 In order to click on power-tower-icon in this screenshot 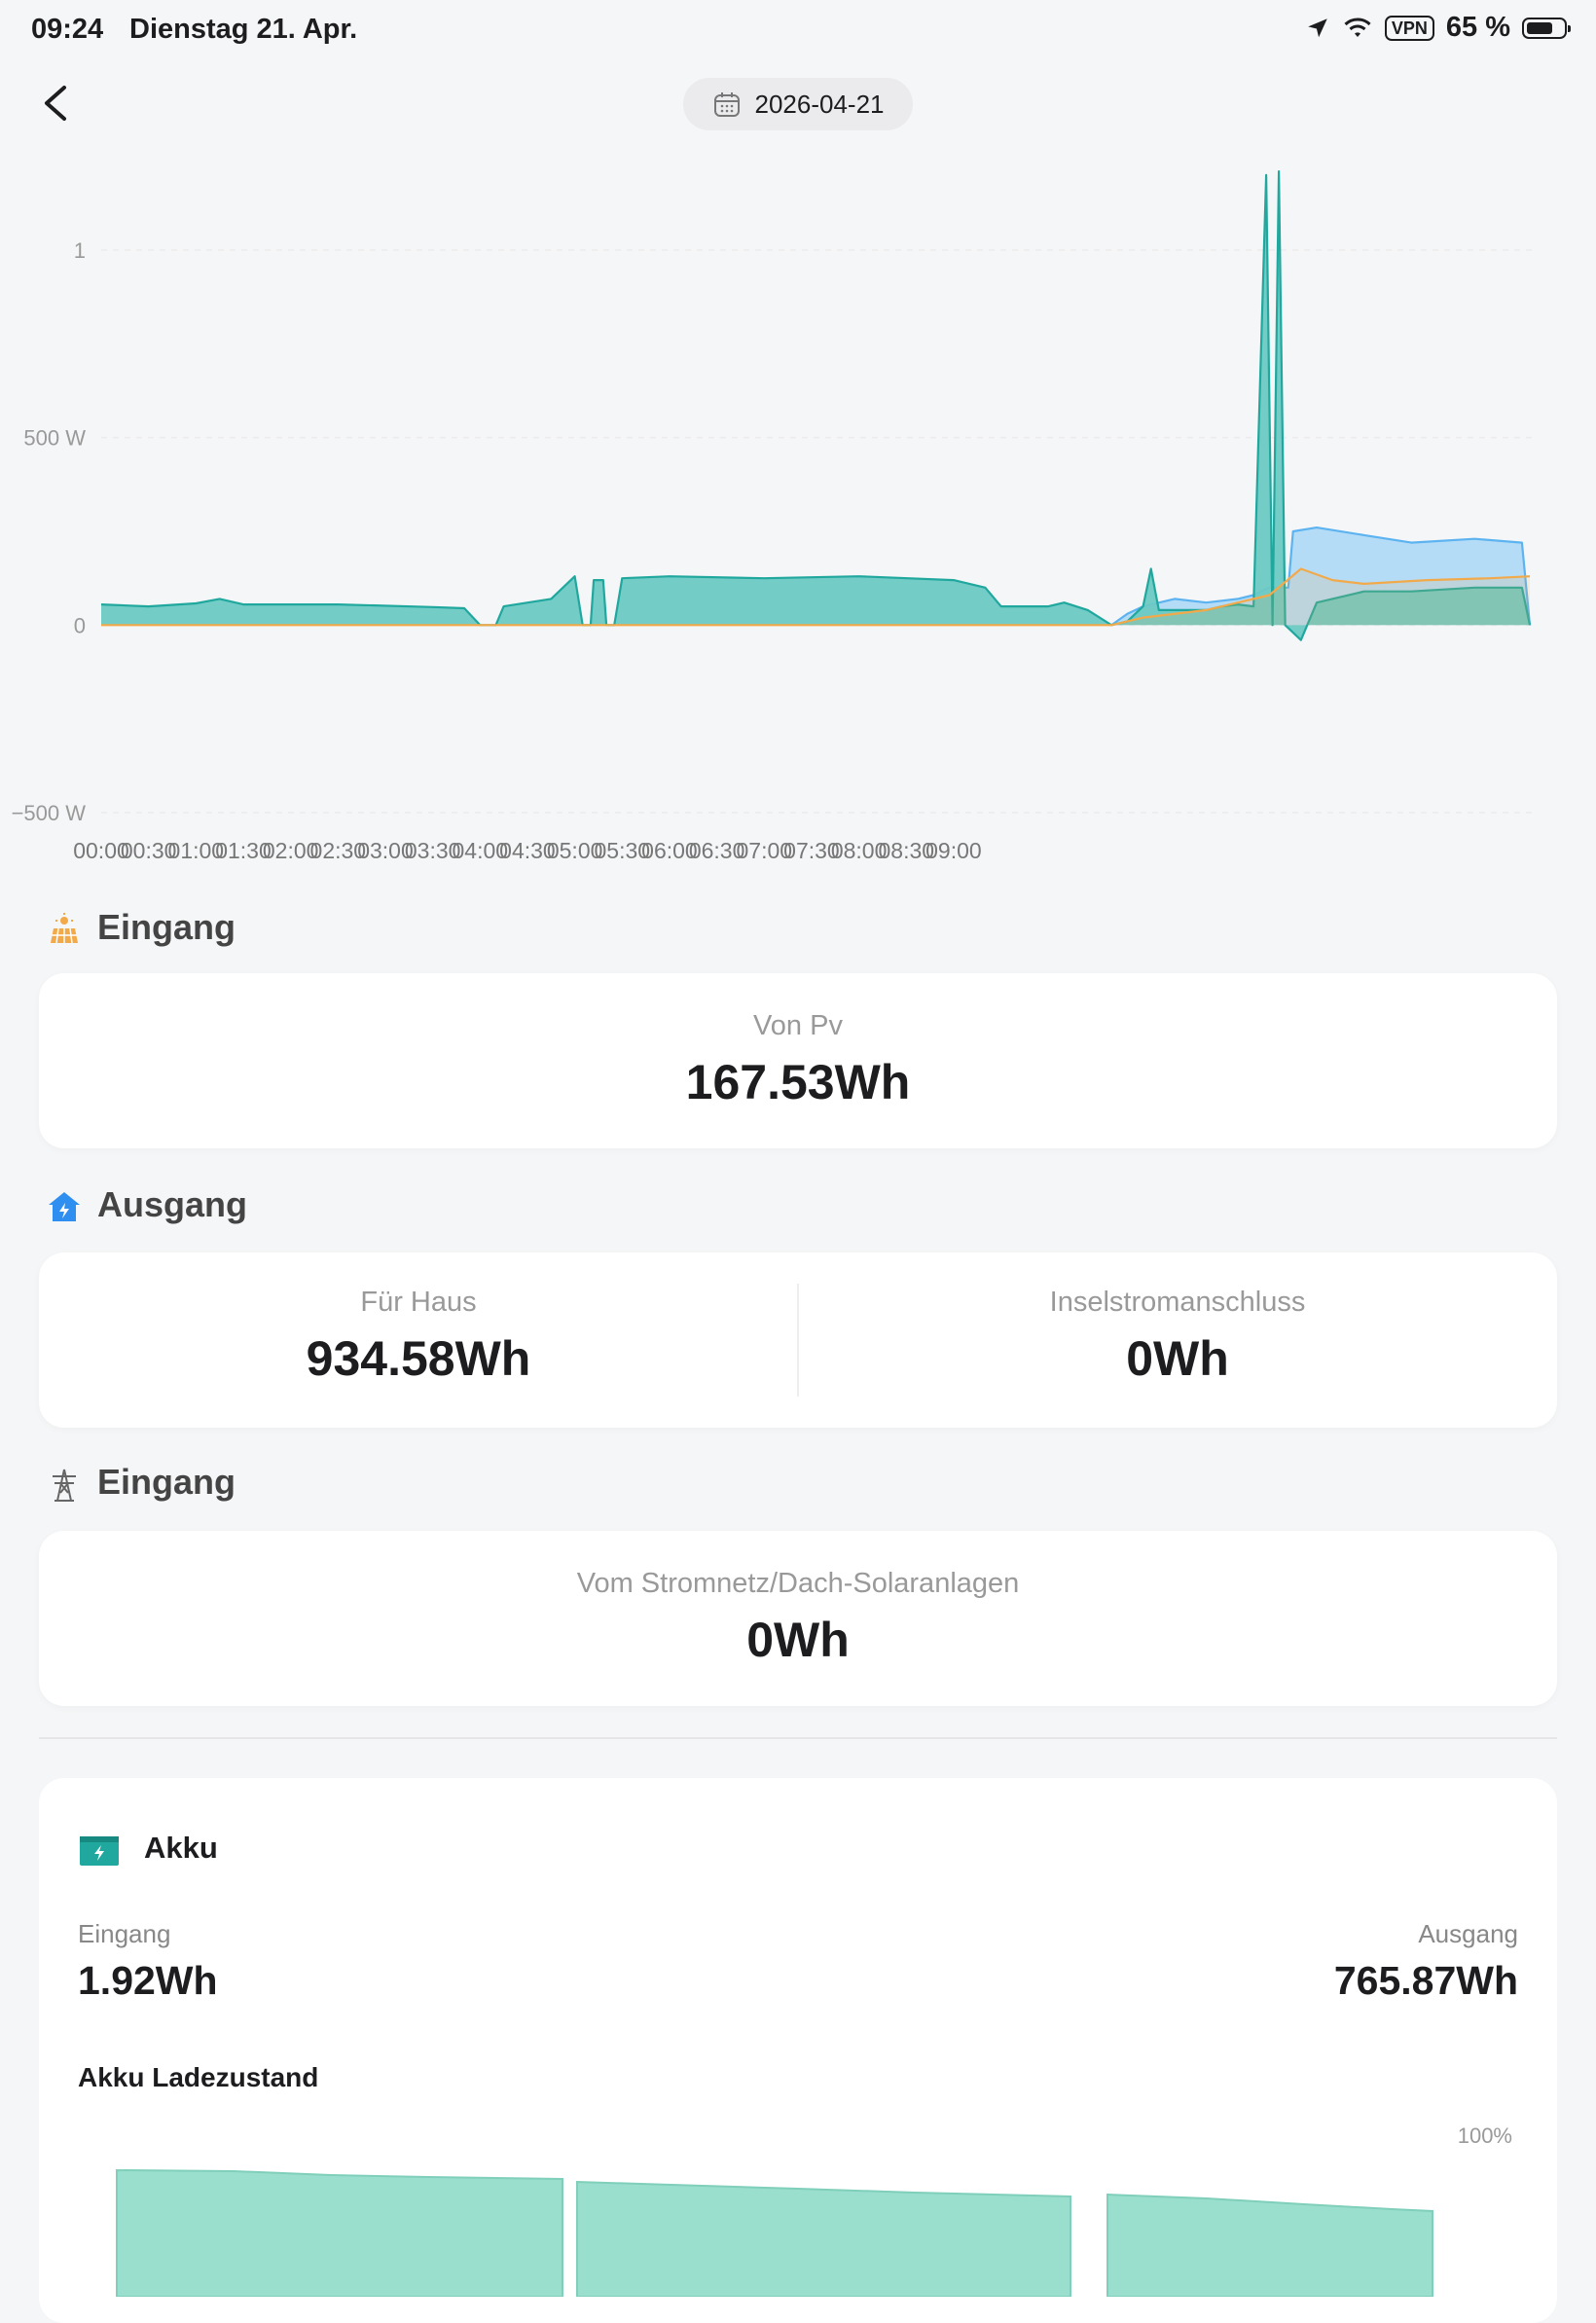, I will do `click(64, 1485)`.